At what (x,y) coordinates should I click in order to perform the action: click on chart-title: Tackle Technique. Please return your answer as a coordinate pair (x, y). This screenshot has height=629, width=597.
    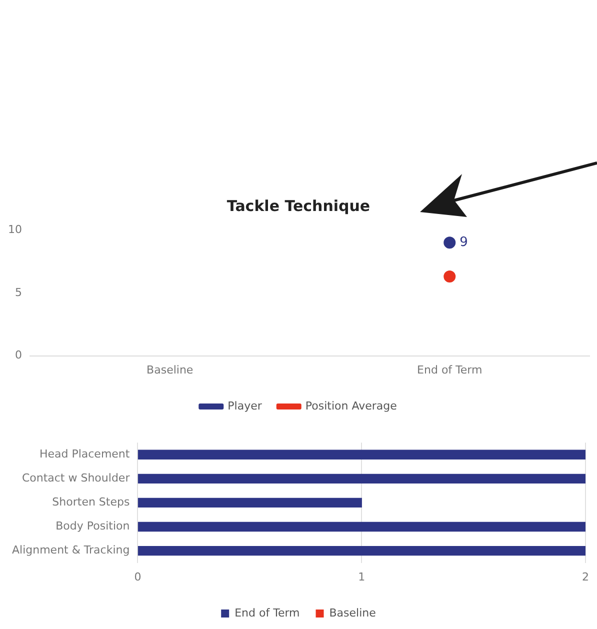
    Looking at the image, I should click on (298, 205).